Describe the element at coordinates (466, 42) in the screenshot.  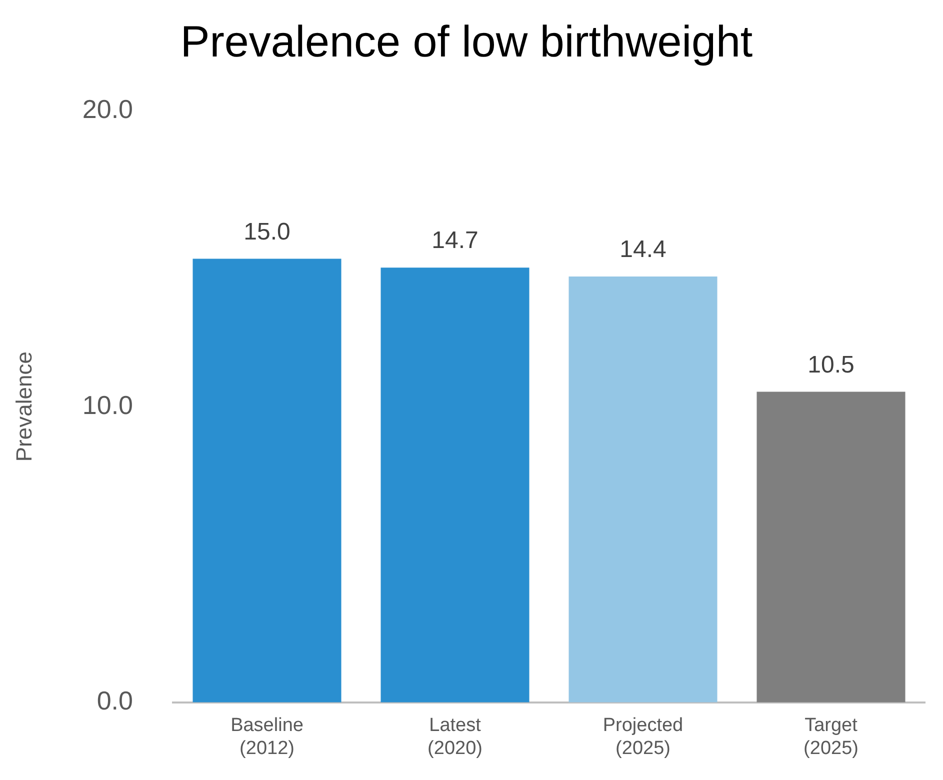
I see `chart-title: Prevalence of low birthweight` at that location.